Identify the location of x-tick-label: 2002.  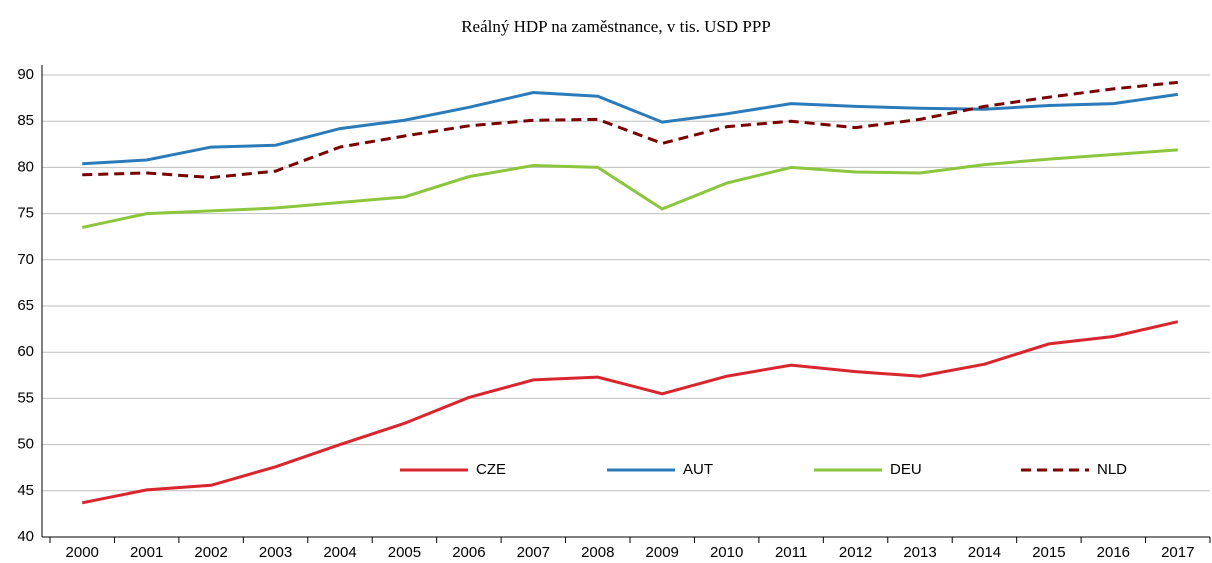
(210, 552).